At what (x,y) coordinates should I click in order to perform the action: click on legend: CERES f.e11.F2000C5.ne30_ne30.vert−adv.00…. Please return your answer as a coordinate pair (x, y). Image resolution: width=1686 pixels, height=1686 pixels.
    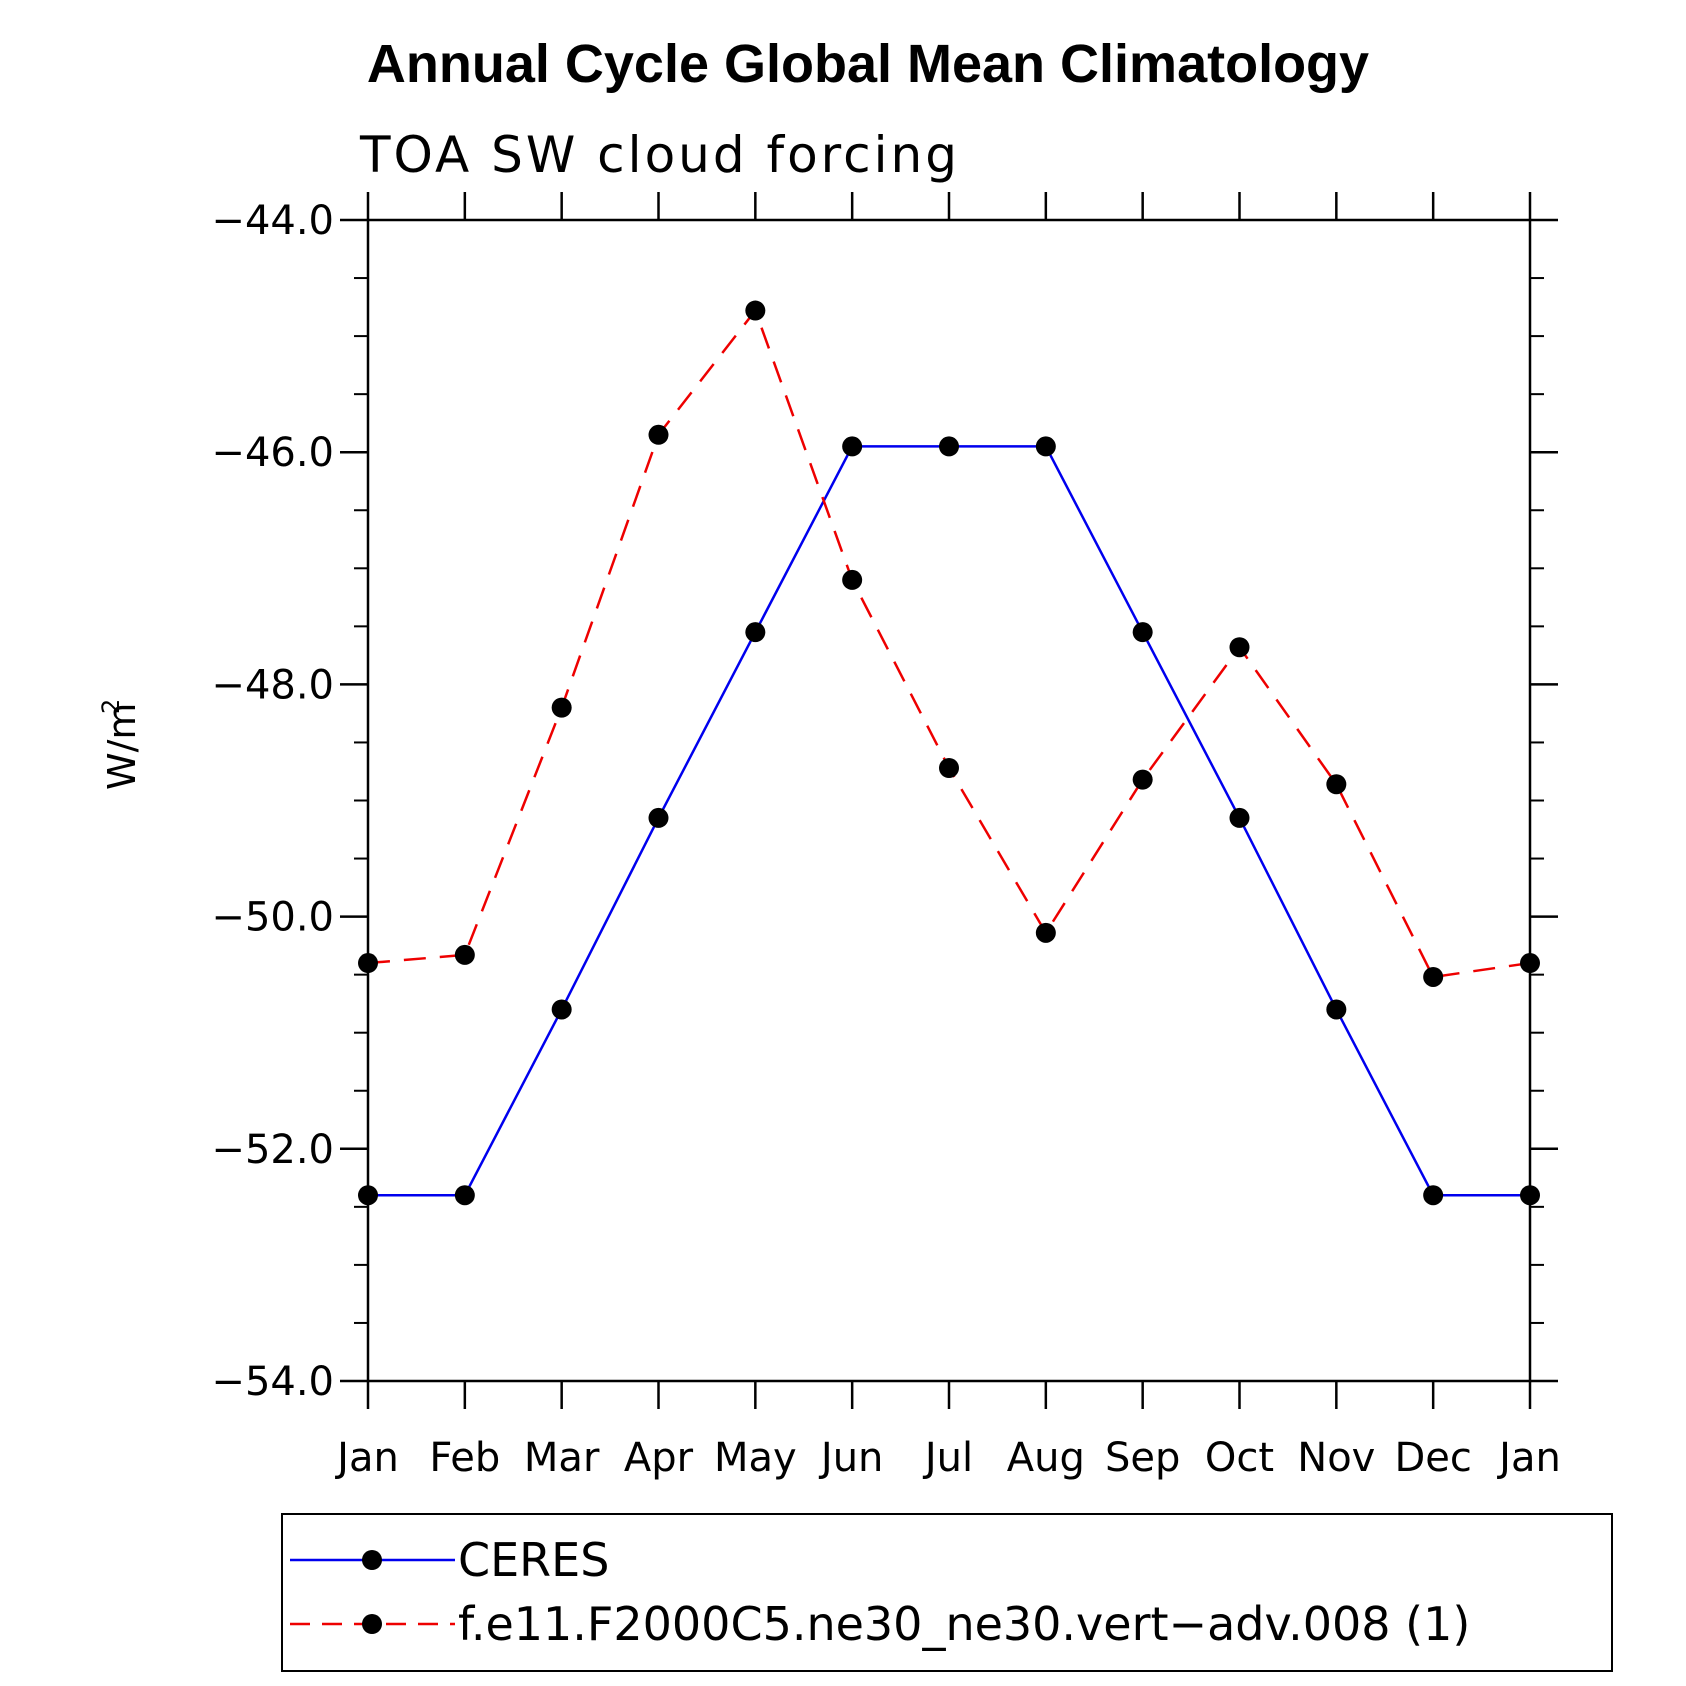
    Looking at the image, I should click on (947, 1592).